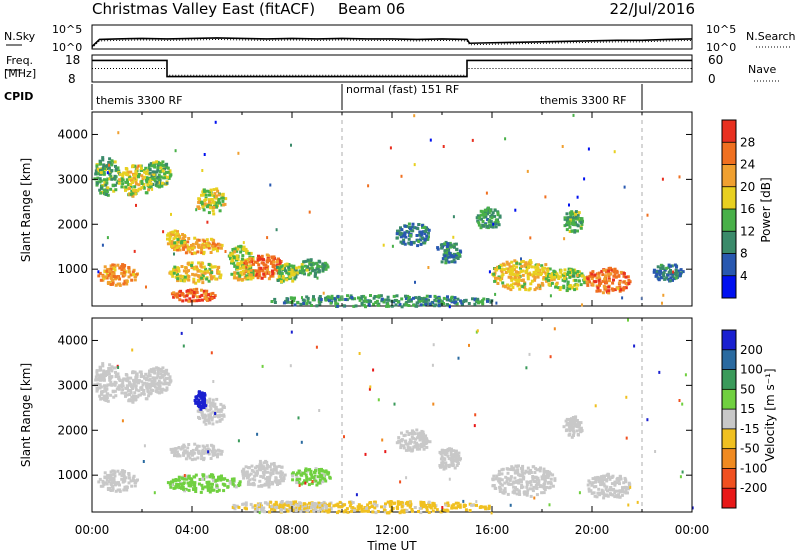 Image resolution: width=800 pixels, height=554 pixels. I want to click on velocity-colorbar-tick-label: -50, so click(750, 449).